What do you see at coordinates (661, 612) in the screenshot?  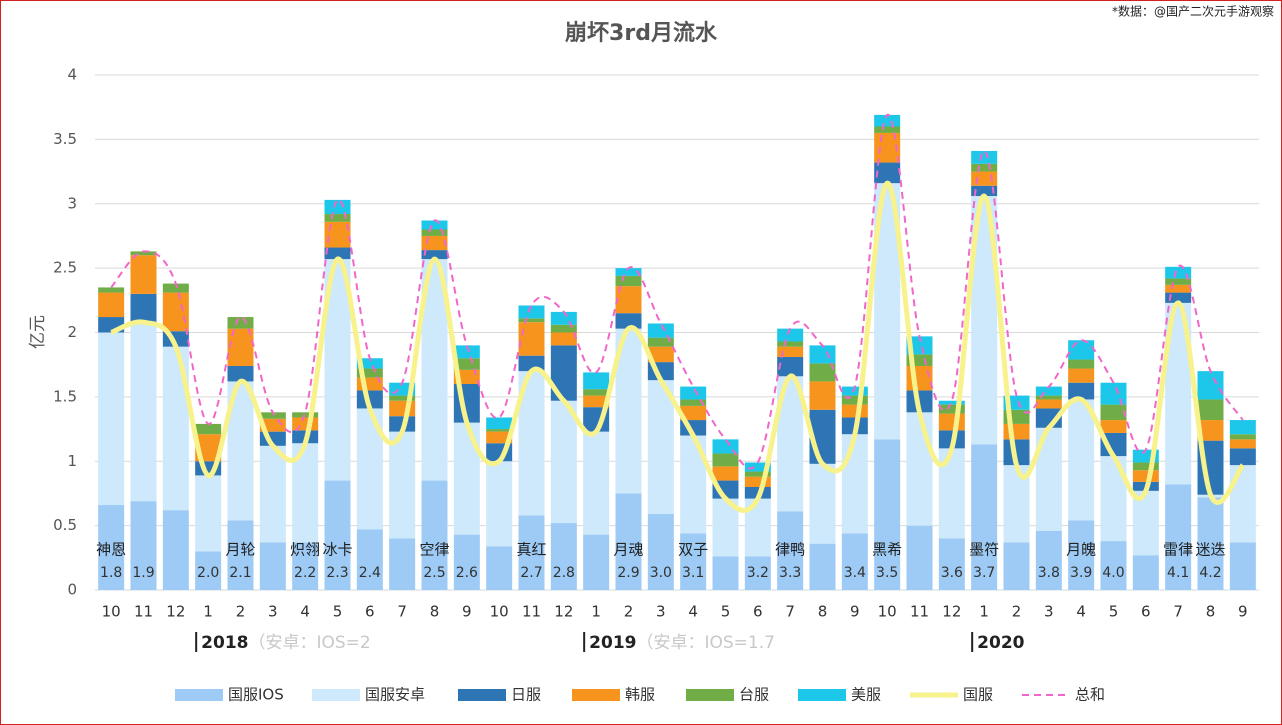 I see `x-tick-label: 3` at bounding box center [661, 612].